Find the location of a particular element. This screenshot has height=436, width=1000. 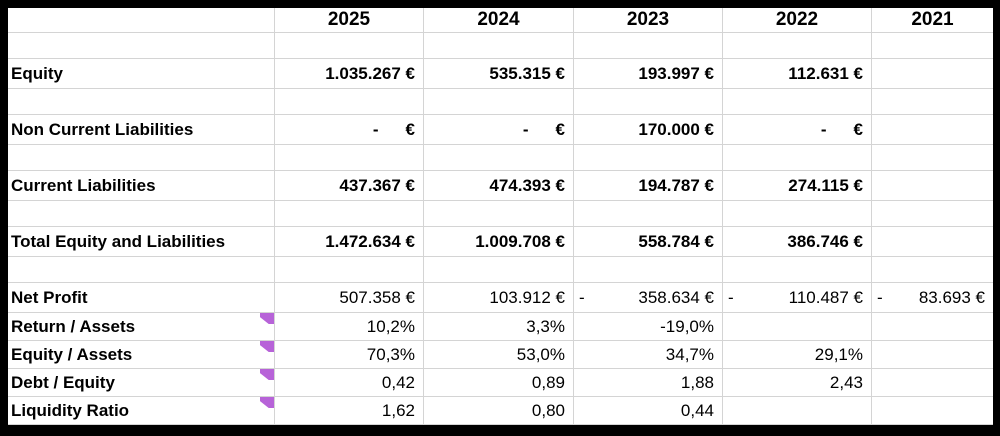

row-label-text: Equity is located at coordinates (37, 73).